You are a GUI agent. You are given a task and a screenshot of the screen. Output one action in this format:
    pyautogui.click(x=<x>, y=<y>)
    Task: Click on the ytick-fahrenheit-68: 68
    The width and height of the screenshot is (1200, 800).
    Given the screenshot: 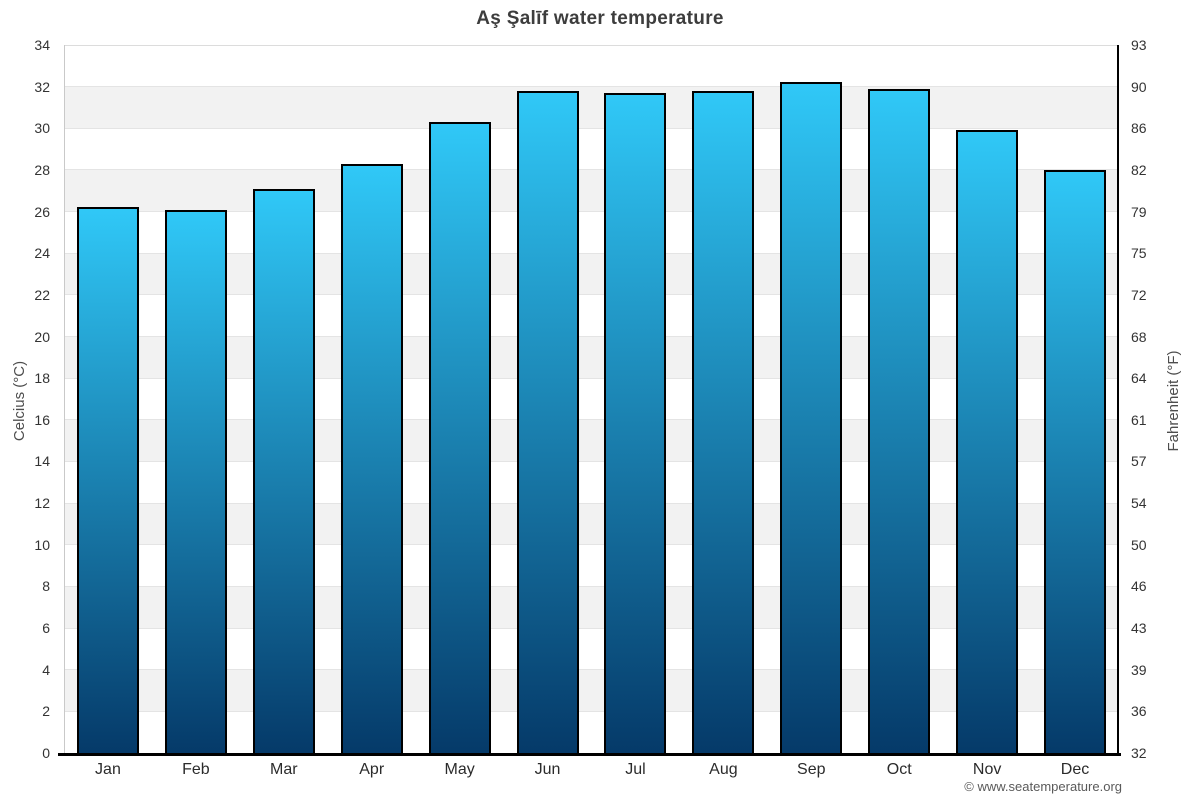 What is the action you would take?
    pyautogui.click(x=1139, y=336)
    